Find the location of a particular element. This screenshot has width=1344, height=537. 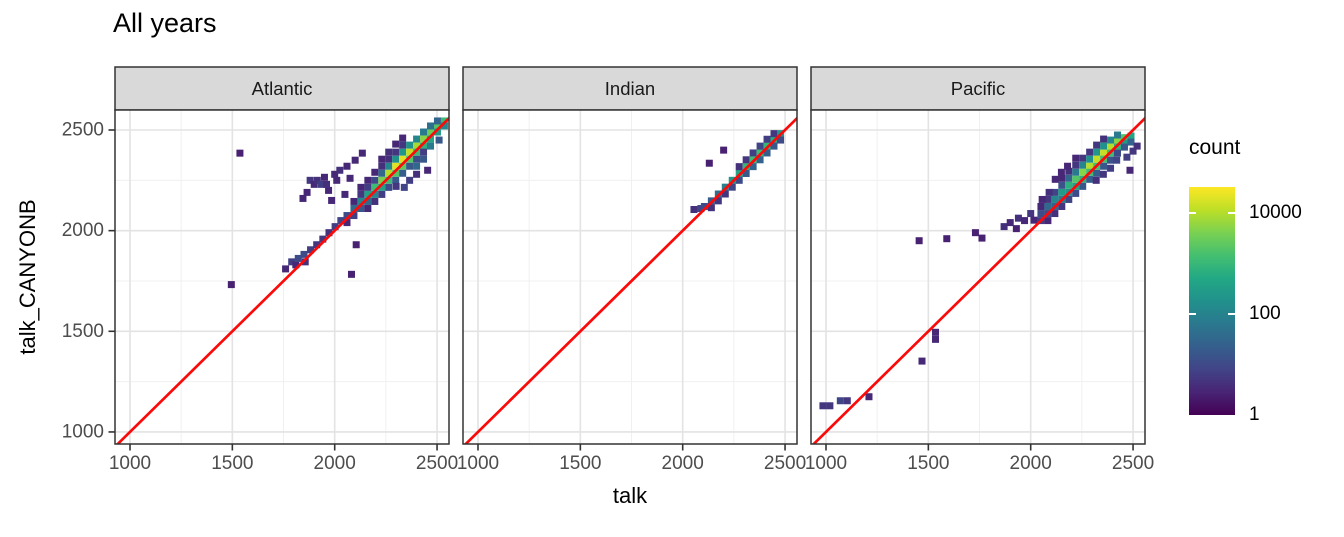

y-tick-label: 1500 is located at coordinates (83, 331).